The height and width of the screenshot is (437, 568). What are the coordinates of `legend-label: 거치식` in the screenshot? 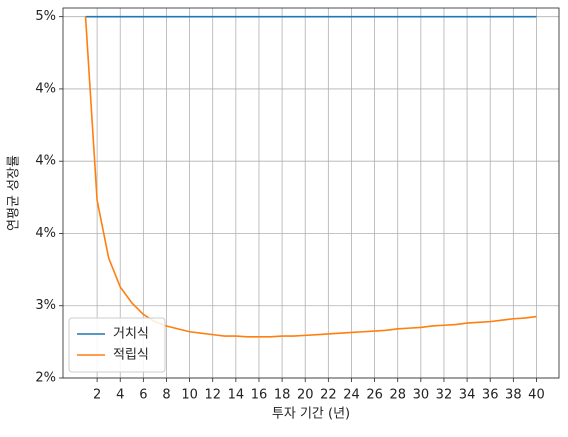 It's located at (131, 334).